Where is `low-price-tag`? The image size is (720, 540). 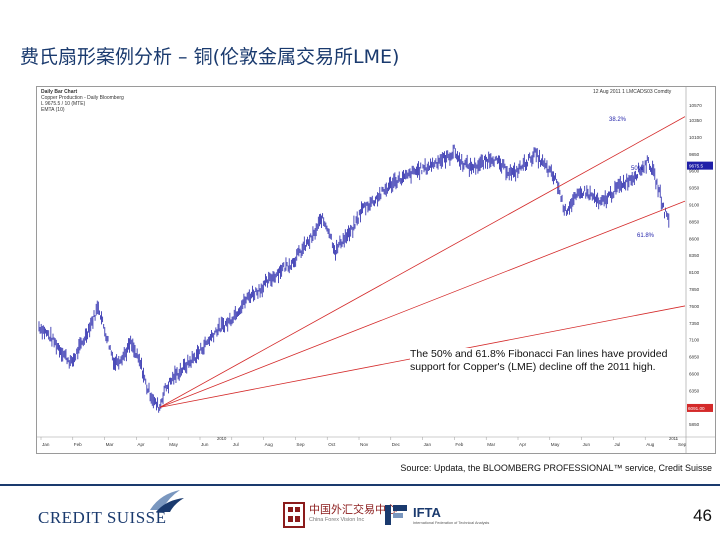
low-price-tag is located at coordinates (700, 407).